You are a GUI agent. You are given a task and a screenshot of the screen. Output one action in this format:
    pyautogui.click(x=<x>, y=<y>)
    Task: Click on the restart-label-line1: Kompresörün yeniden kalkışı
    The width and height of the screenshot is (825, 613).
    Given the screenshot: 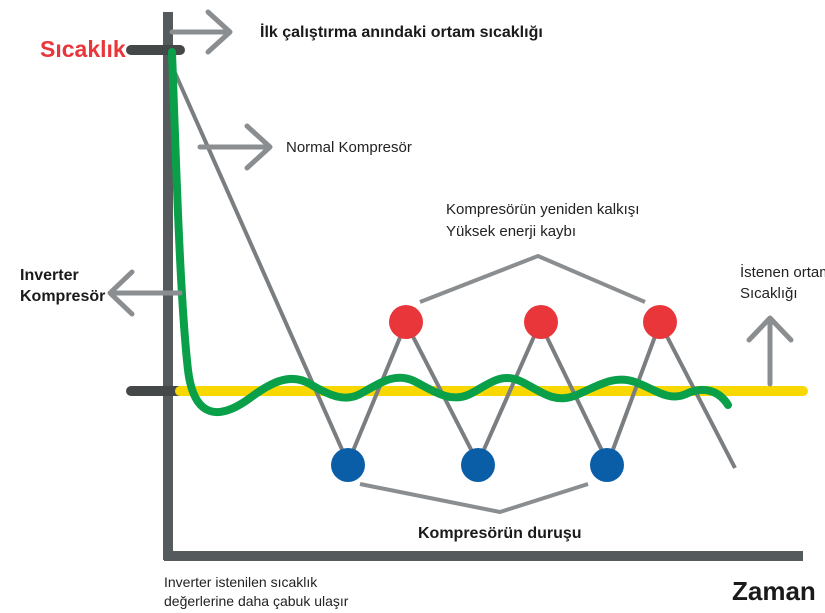 What is the action you would take?
    pyautogui.click(x=542, y=209)
    